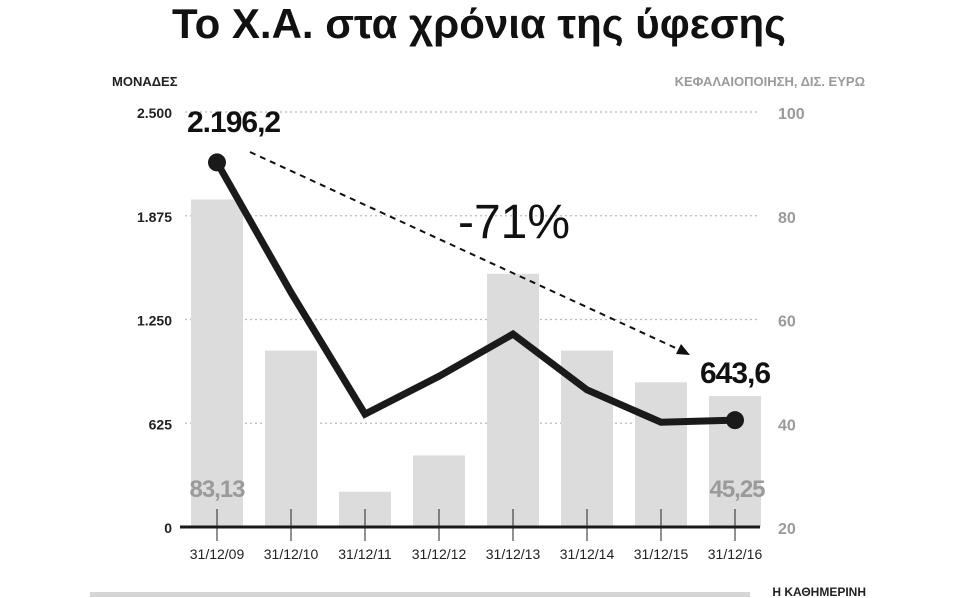  I want to click on right-tick-label: 100, so click(791, 114).